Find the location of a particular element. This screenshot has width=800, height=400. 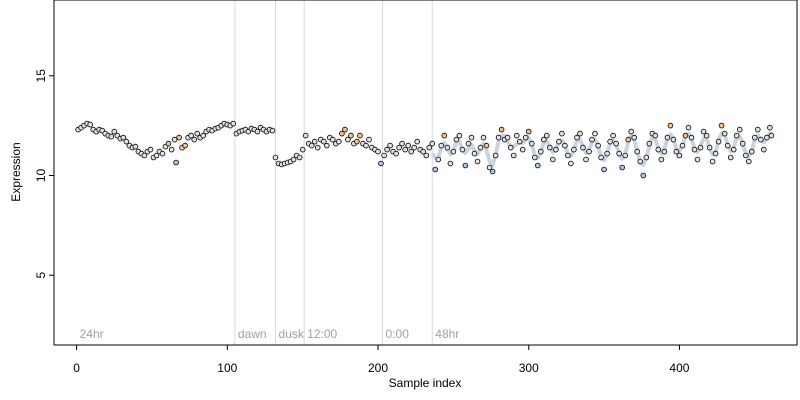

x-tick-label: 100 is located at coordinates (227, 368).